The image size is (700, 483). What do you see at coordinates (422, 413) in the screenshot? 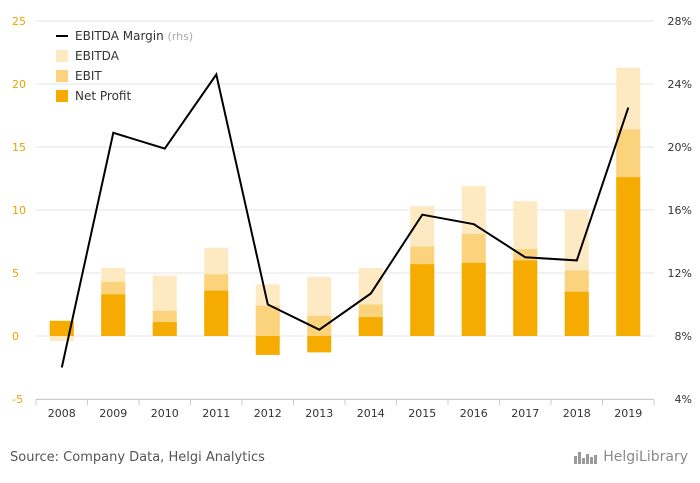
I see `x-tick-label: 2015` at bounding box center [422, 413].